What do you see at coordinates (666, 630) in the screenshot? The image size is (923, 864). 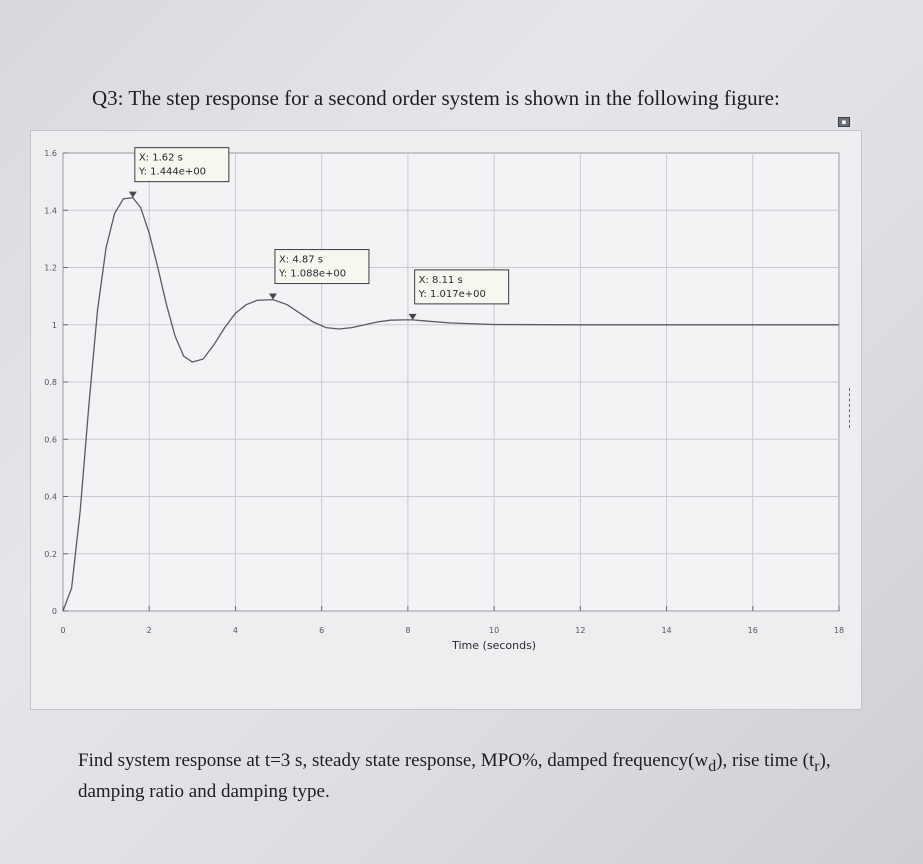 I see `x-tick-label: 14` at bounding box center [666, 630].